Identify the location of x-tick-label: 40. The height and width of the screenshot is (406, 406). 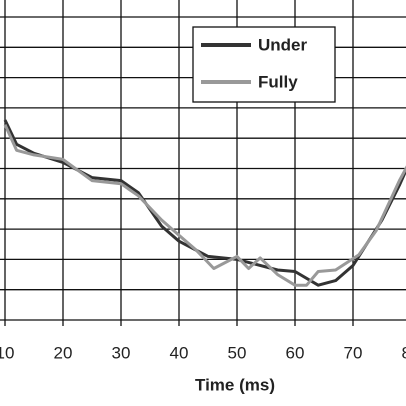
(179, 352).